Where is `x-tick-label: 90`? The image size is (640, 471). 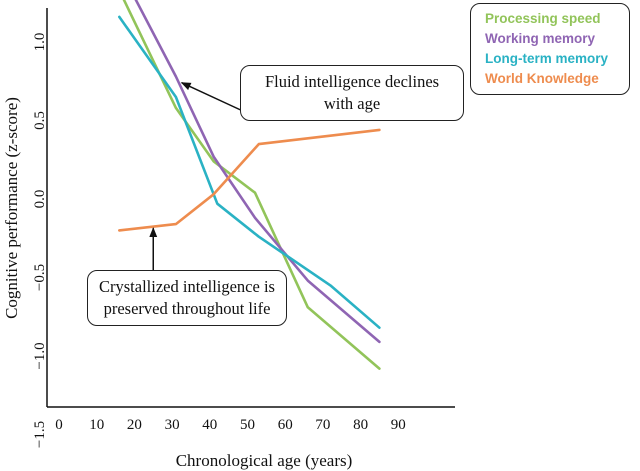 x-tick-label: 90 is located at coordinates (398, 425).